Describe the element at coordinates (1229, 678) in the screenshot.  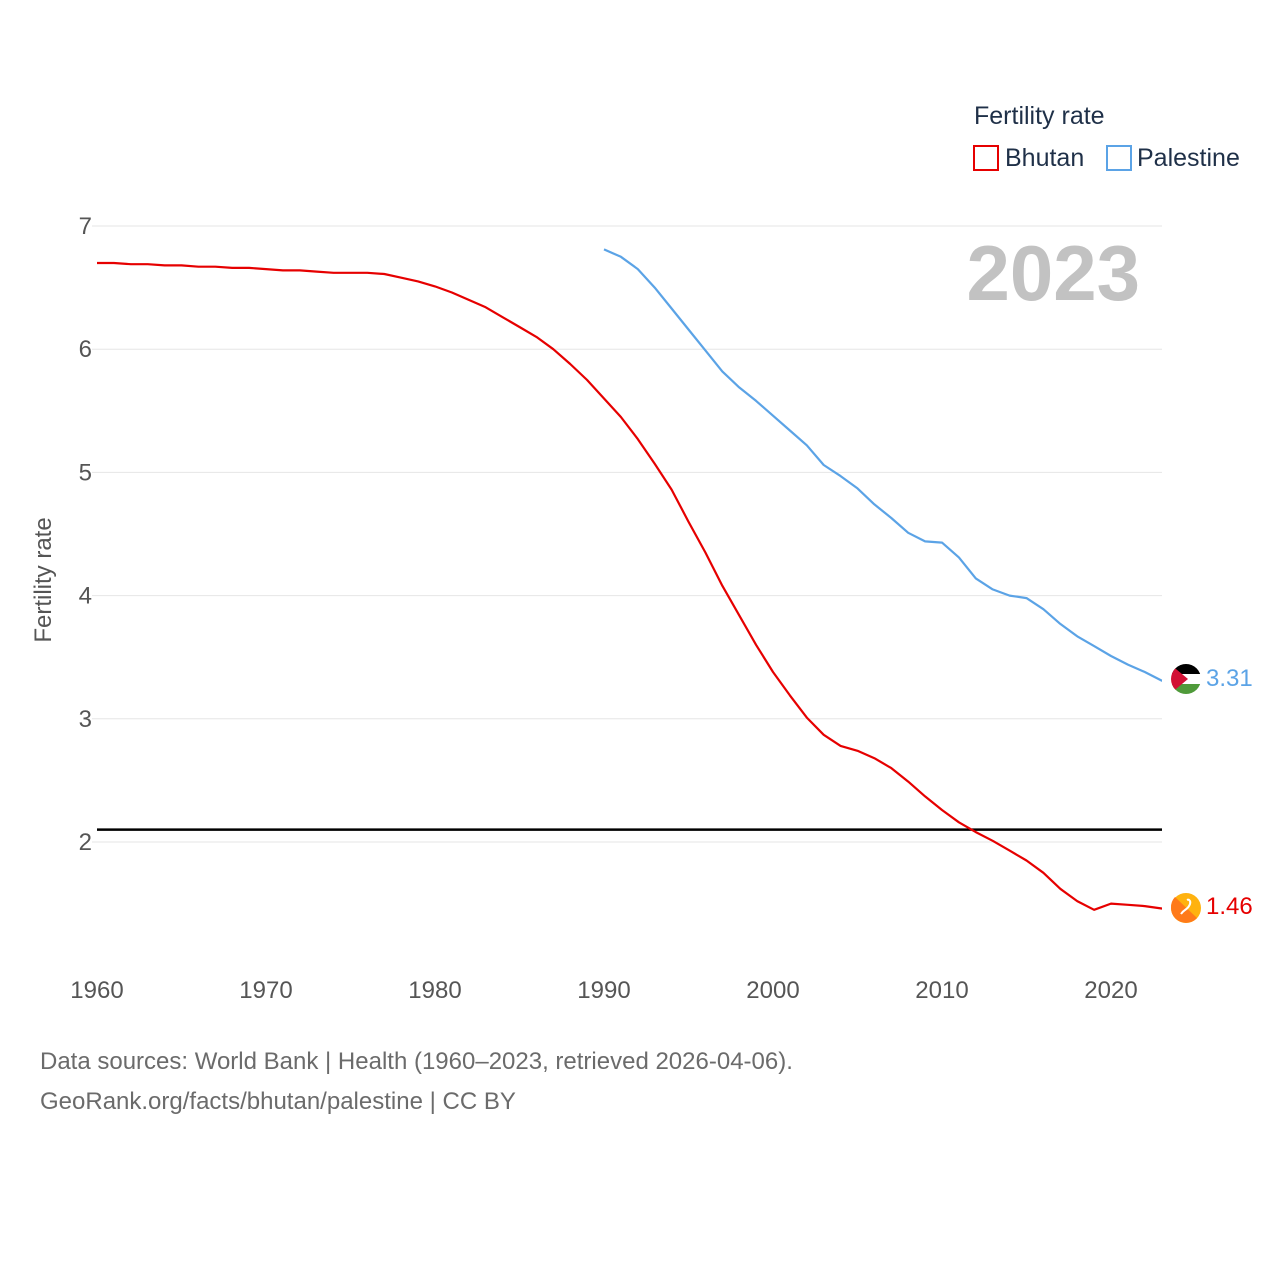
I see `end-label-palestine: 3.31` at that location.